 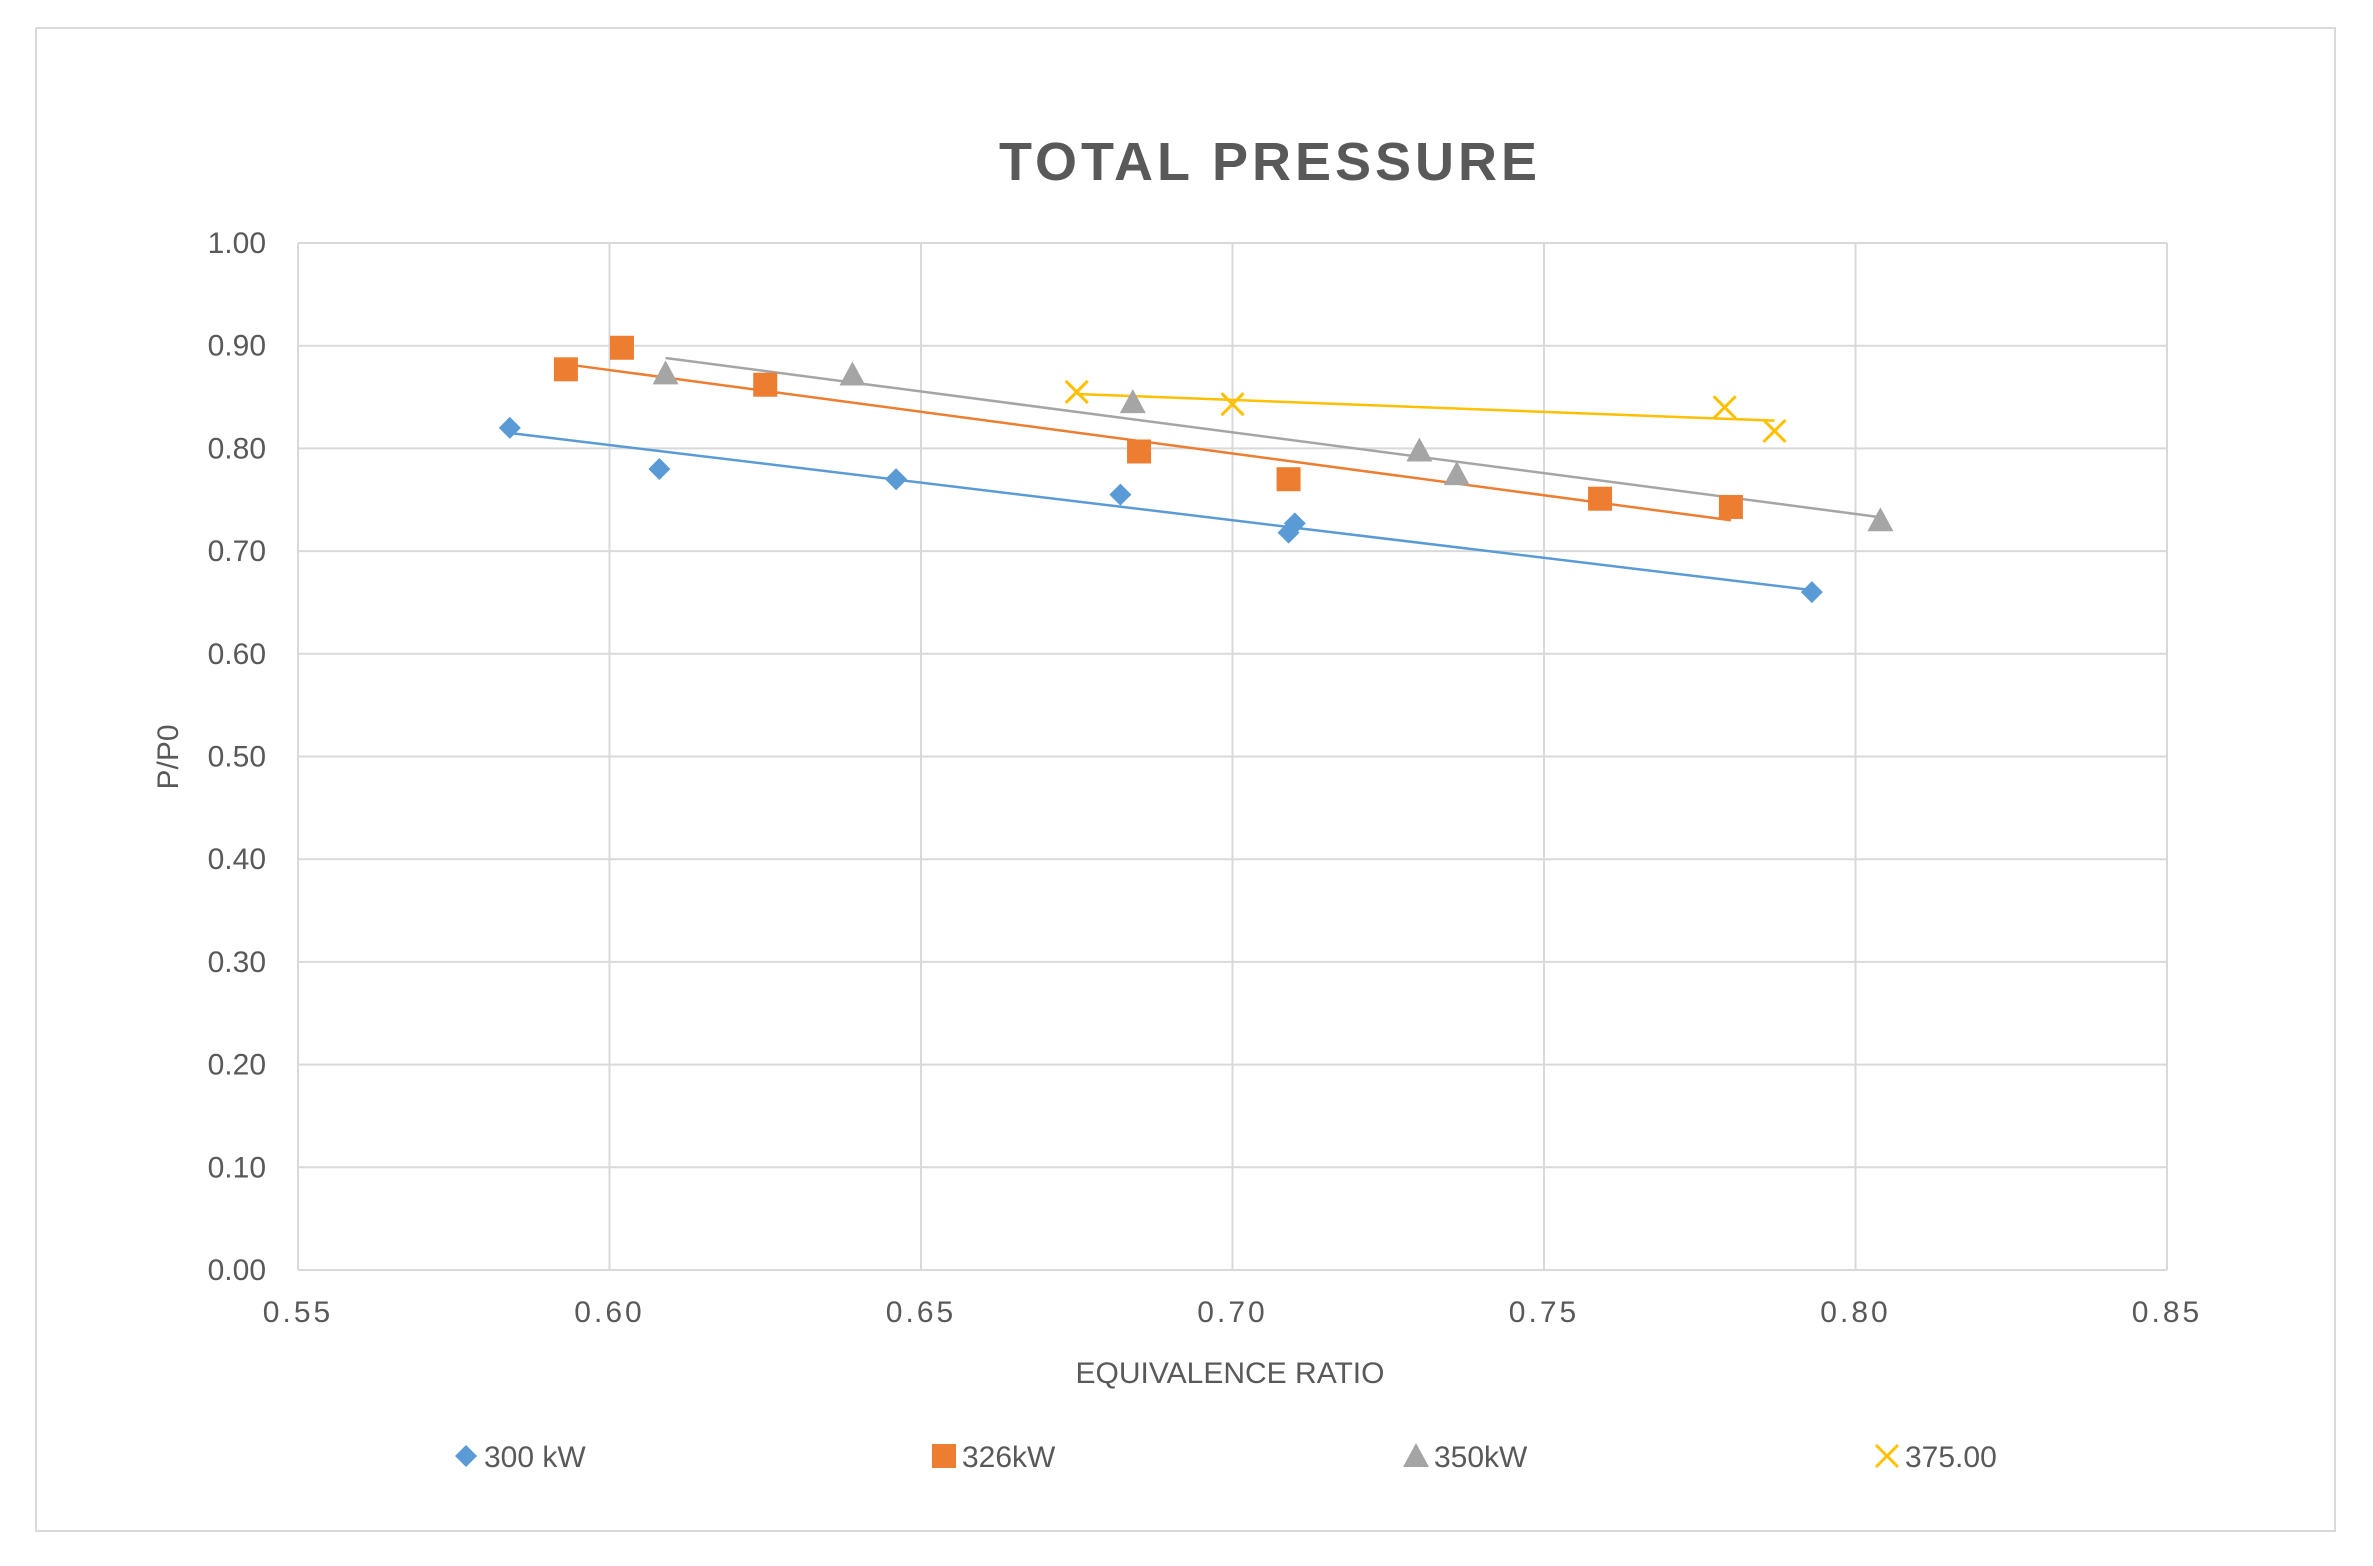 What do you see at coordinates (535, 1457) in the screenshot?
I see `legend-label-1: 300 kW` at bounding box center [535, 1457].